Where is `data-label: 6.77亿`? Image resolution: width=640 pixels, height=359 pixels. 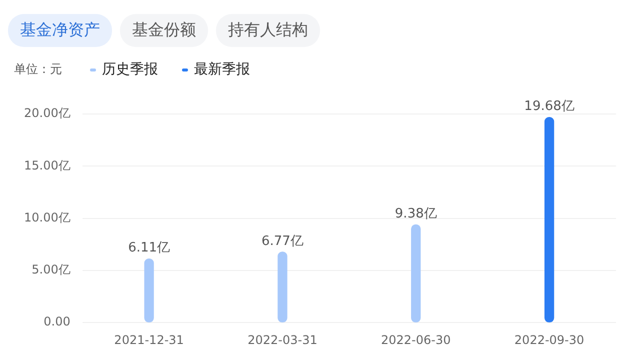 data-label: 6.77亿 is located at coordinates (282, 241).